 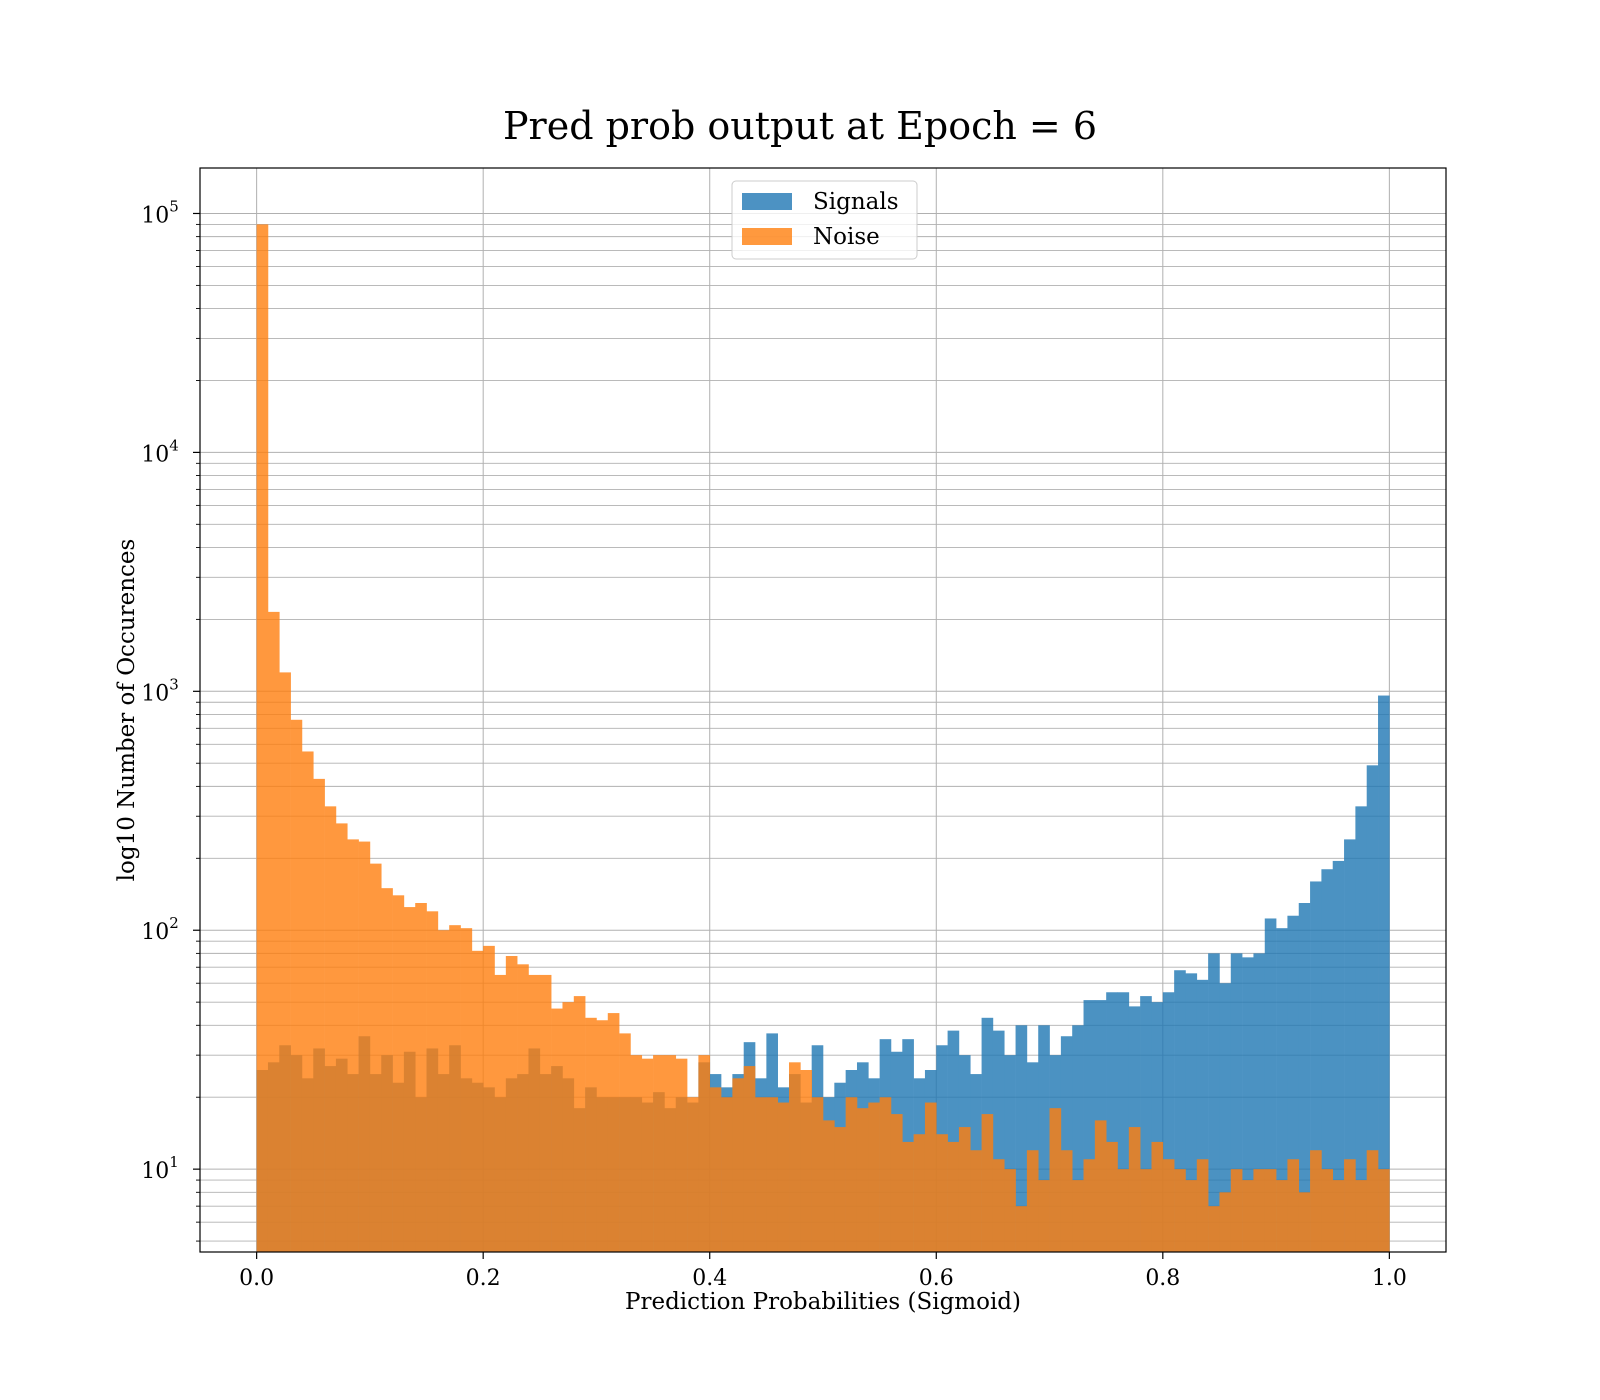 I want to click on legend-swatch-signals, so click(x=767, y=201).